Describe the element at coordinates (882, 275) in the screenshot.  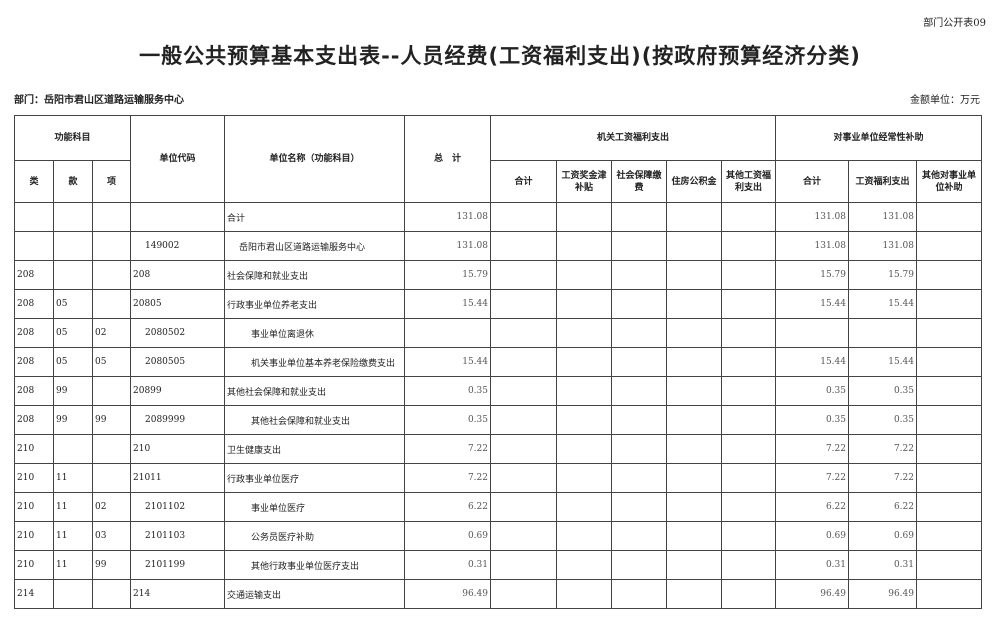
I see `cell-sub-wage: 15.79` at that location.